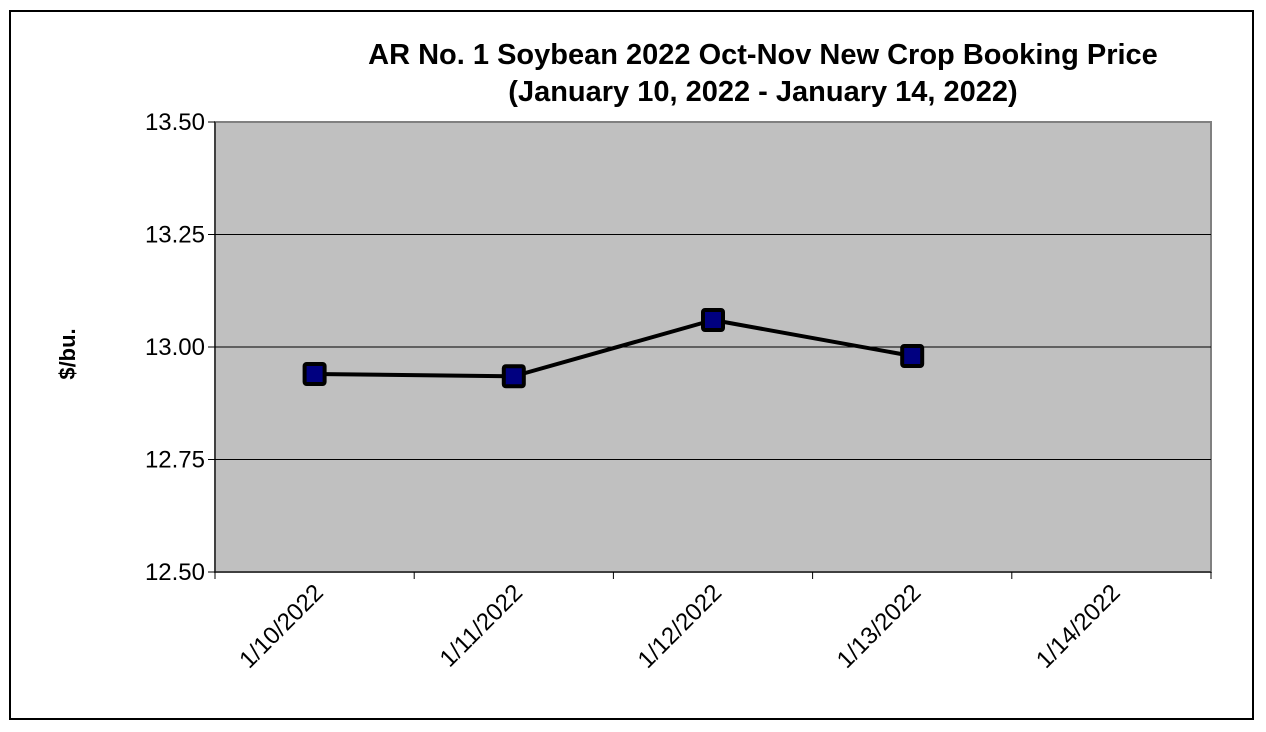  I want to click on y-axis-label: $/bu., so click(67, 353).